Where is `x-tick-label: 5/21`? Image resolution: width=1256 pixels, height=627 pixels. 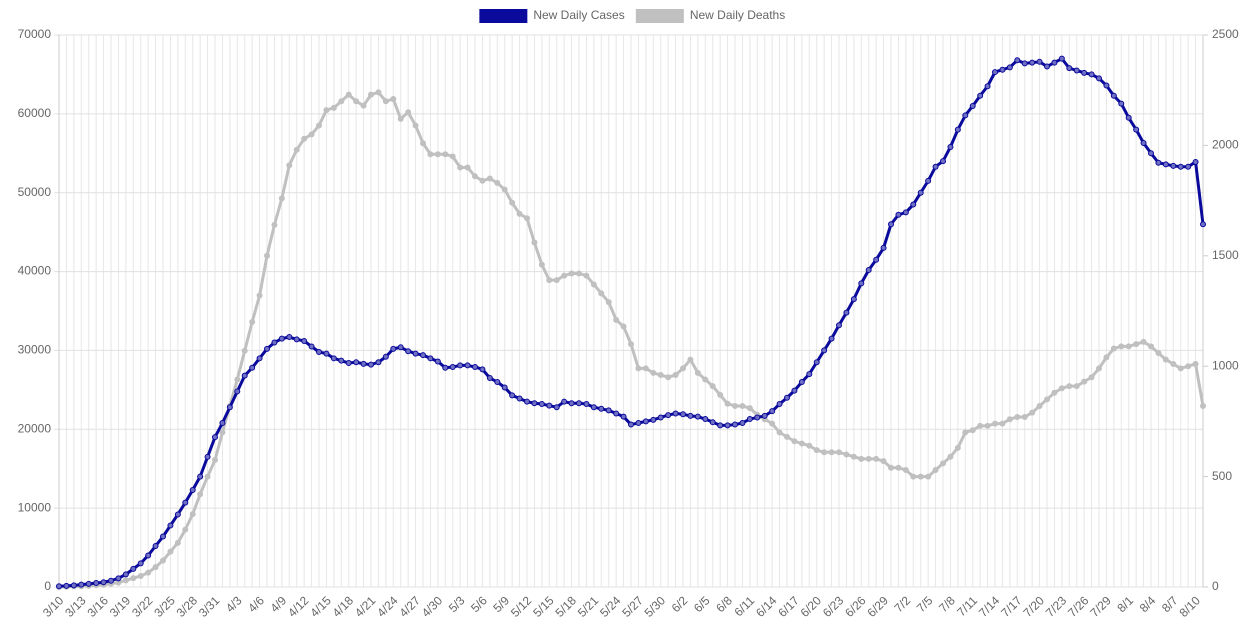
x-tick-label: 5/21 is located at coordinates (588, 606).